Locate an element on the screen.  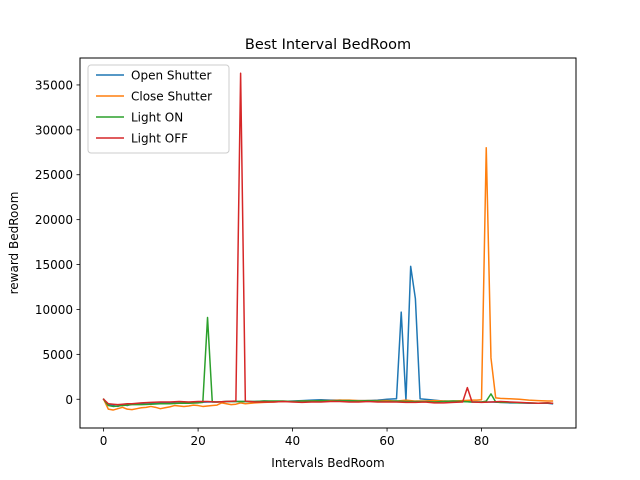
x-tick-label-4: 80 is located at coordinates (481, 441).